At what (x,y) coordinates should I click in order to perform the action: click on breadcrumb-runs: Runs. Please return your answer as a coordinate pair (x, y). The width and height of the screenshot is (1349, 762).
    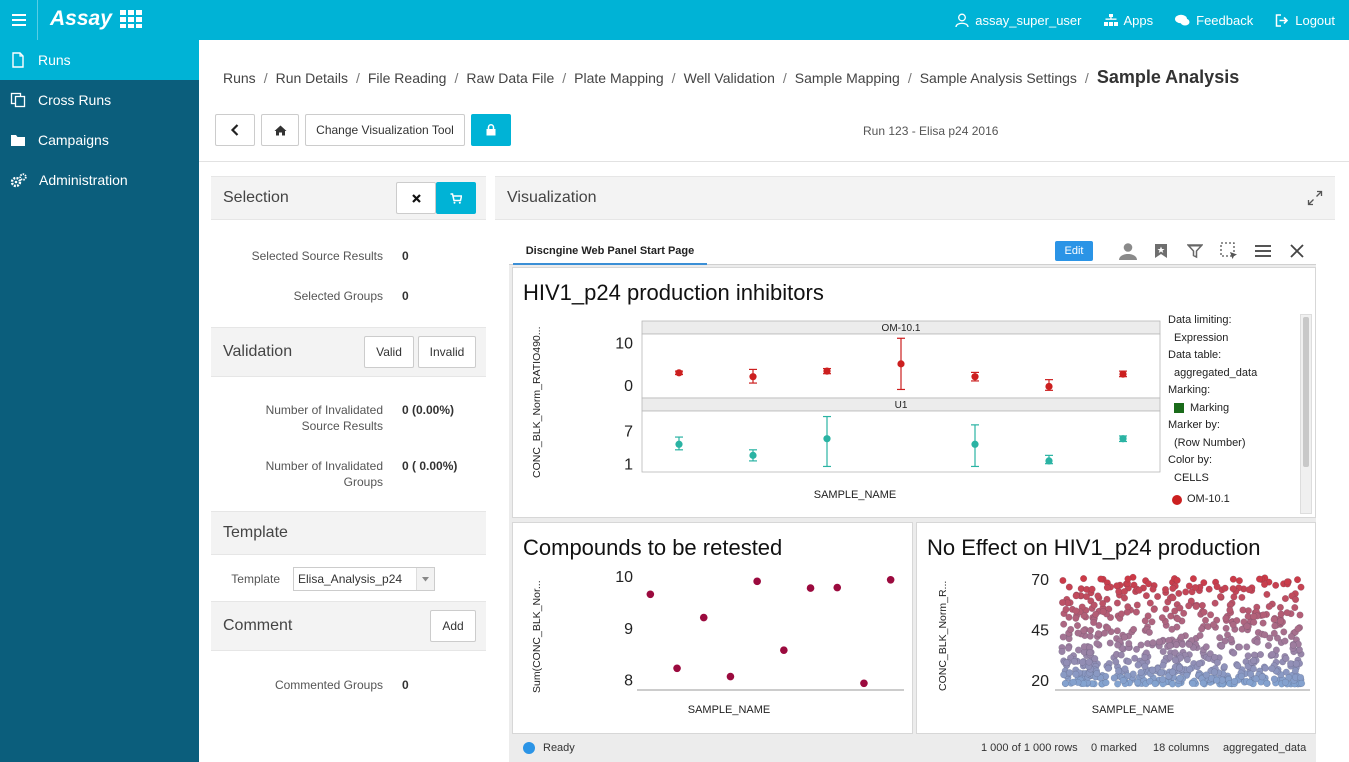
    Looking at the image, I should click on (239, 78).